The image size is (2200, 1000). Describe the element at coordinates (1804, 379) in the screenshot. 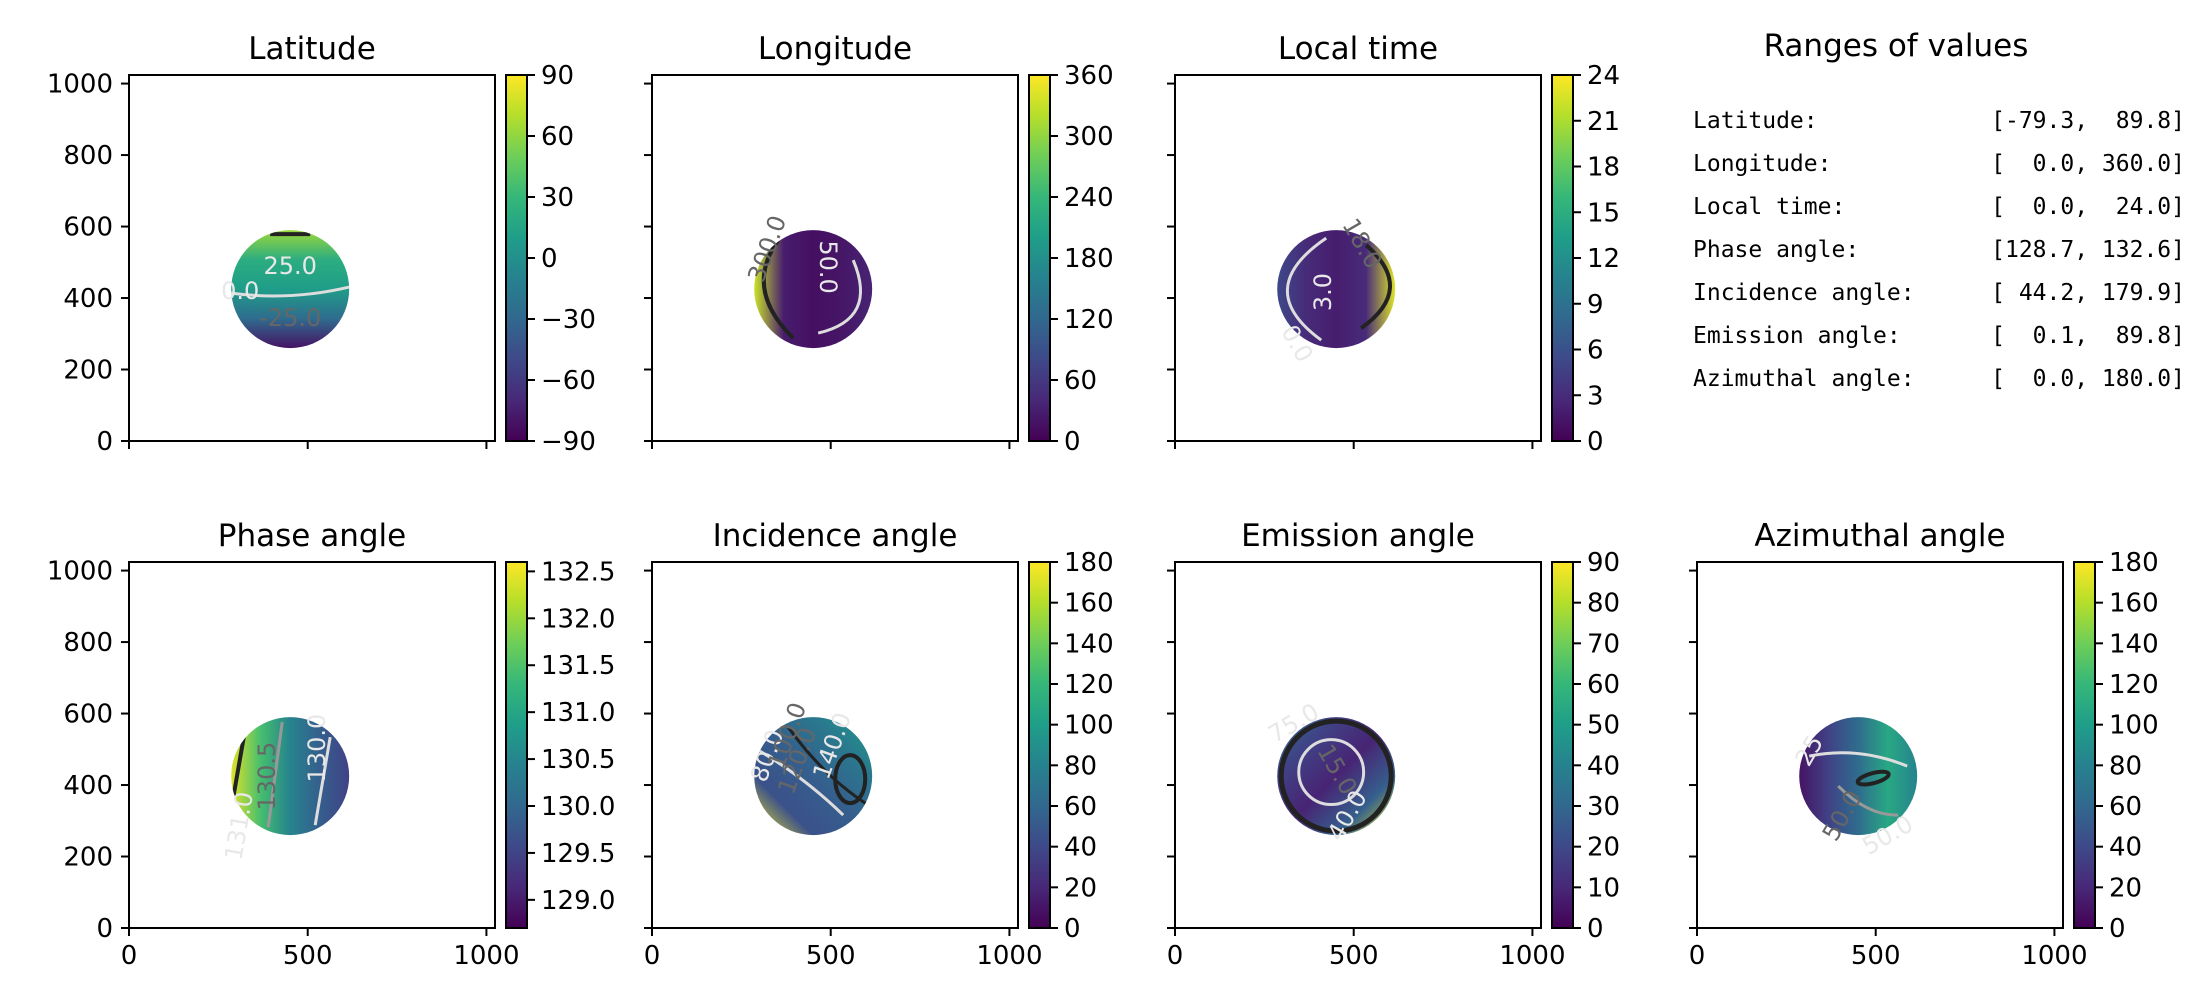

I see `range-label: Azimuthal angle:` at that location.